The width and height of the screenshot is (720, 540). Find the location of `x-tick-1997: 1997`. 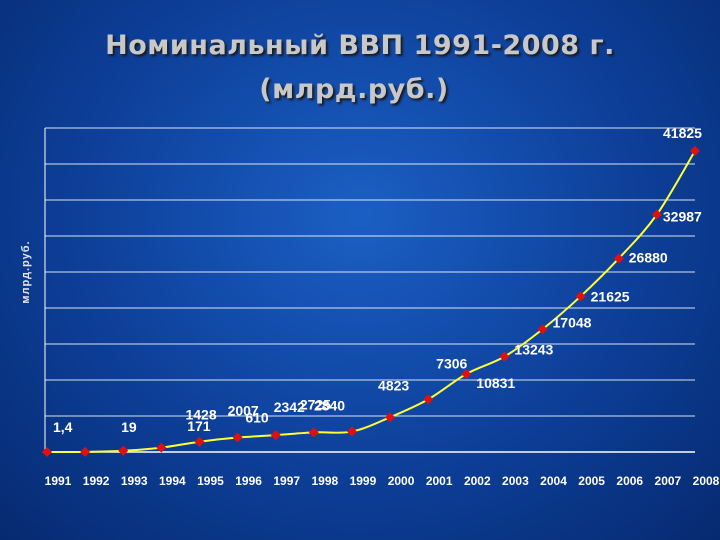

x-tick-1997: 1997 is located at coordinates (286, 481).